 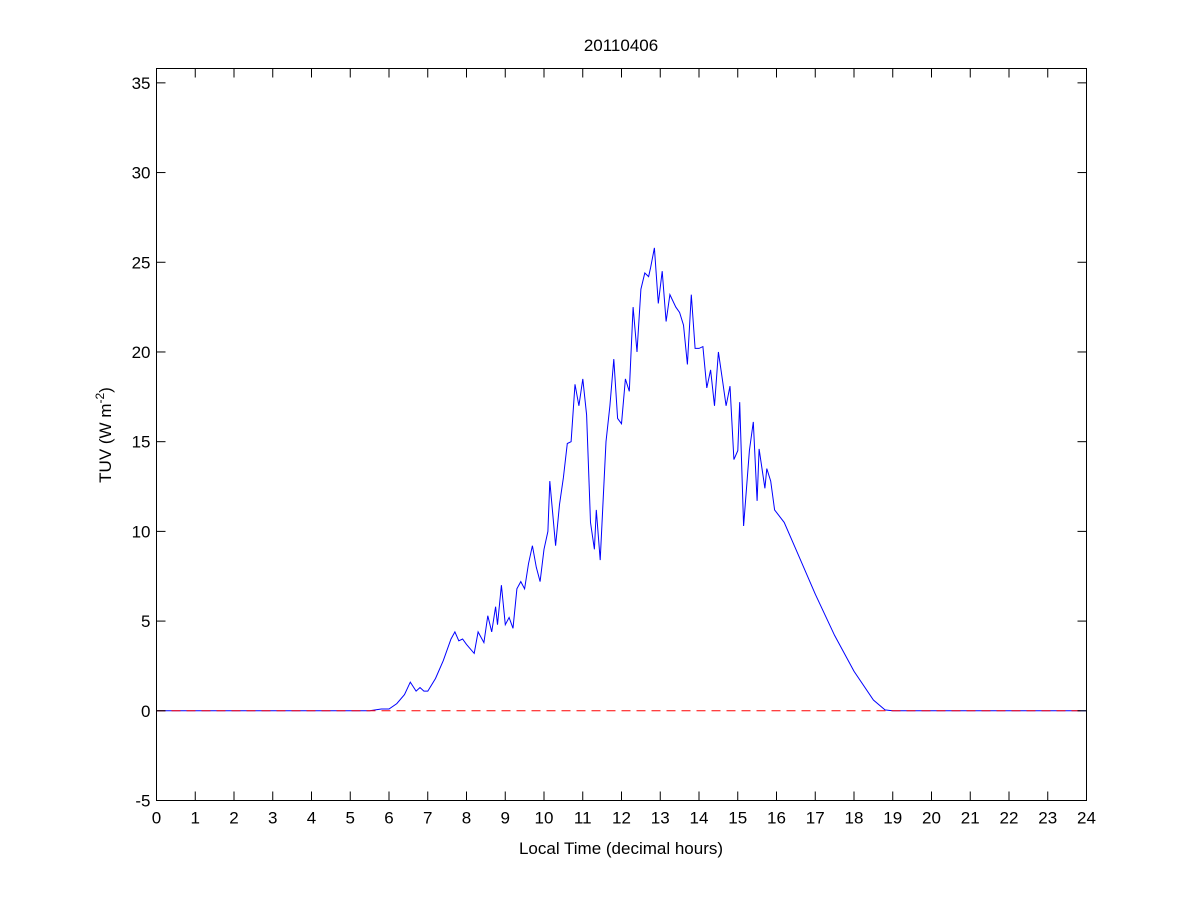 What do you see at coordinates (105, 443) in the screenshot?
I see `y-axis-label-main: TUV (W m` at bounding box center [105, 443].